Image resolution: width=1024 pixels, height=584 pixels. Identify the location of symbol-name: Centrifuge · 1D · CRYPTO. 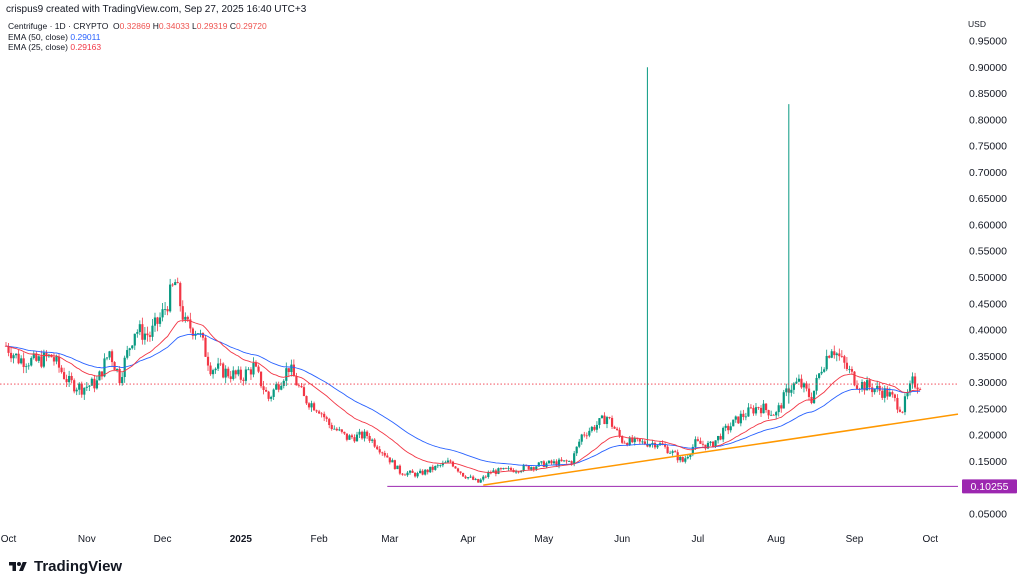
(58, 26).